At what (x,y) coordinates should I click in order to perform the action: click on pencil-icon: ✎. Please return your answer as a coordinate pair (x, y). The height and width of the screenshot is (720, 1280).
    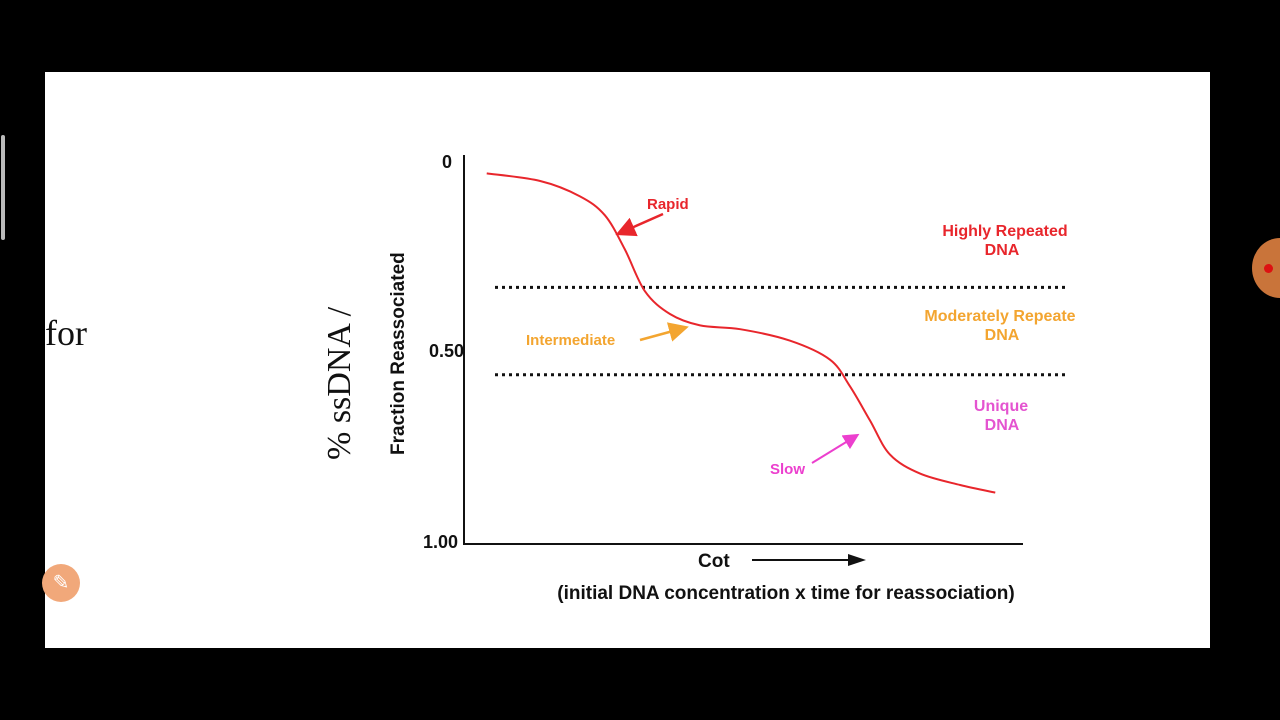
    Looking at the image, I should click on (61, 583).